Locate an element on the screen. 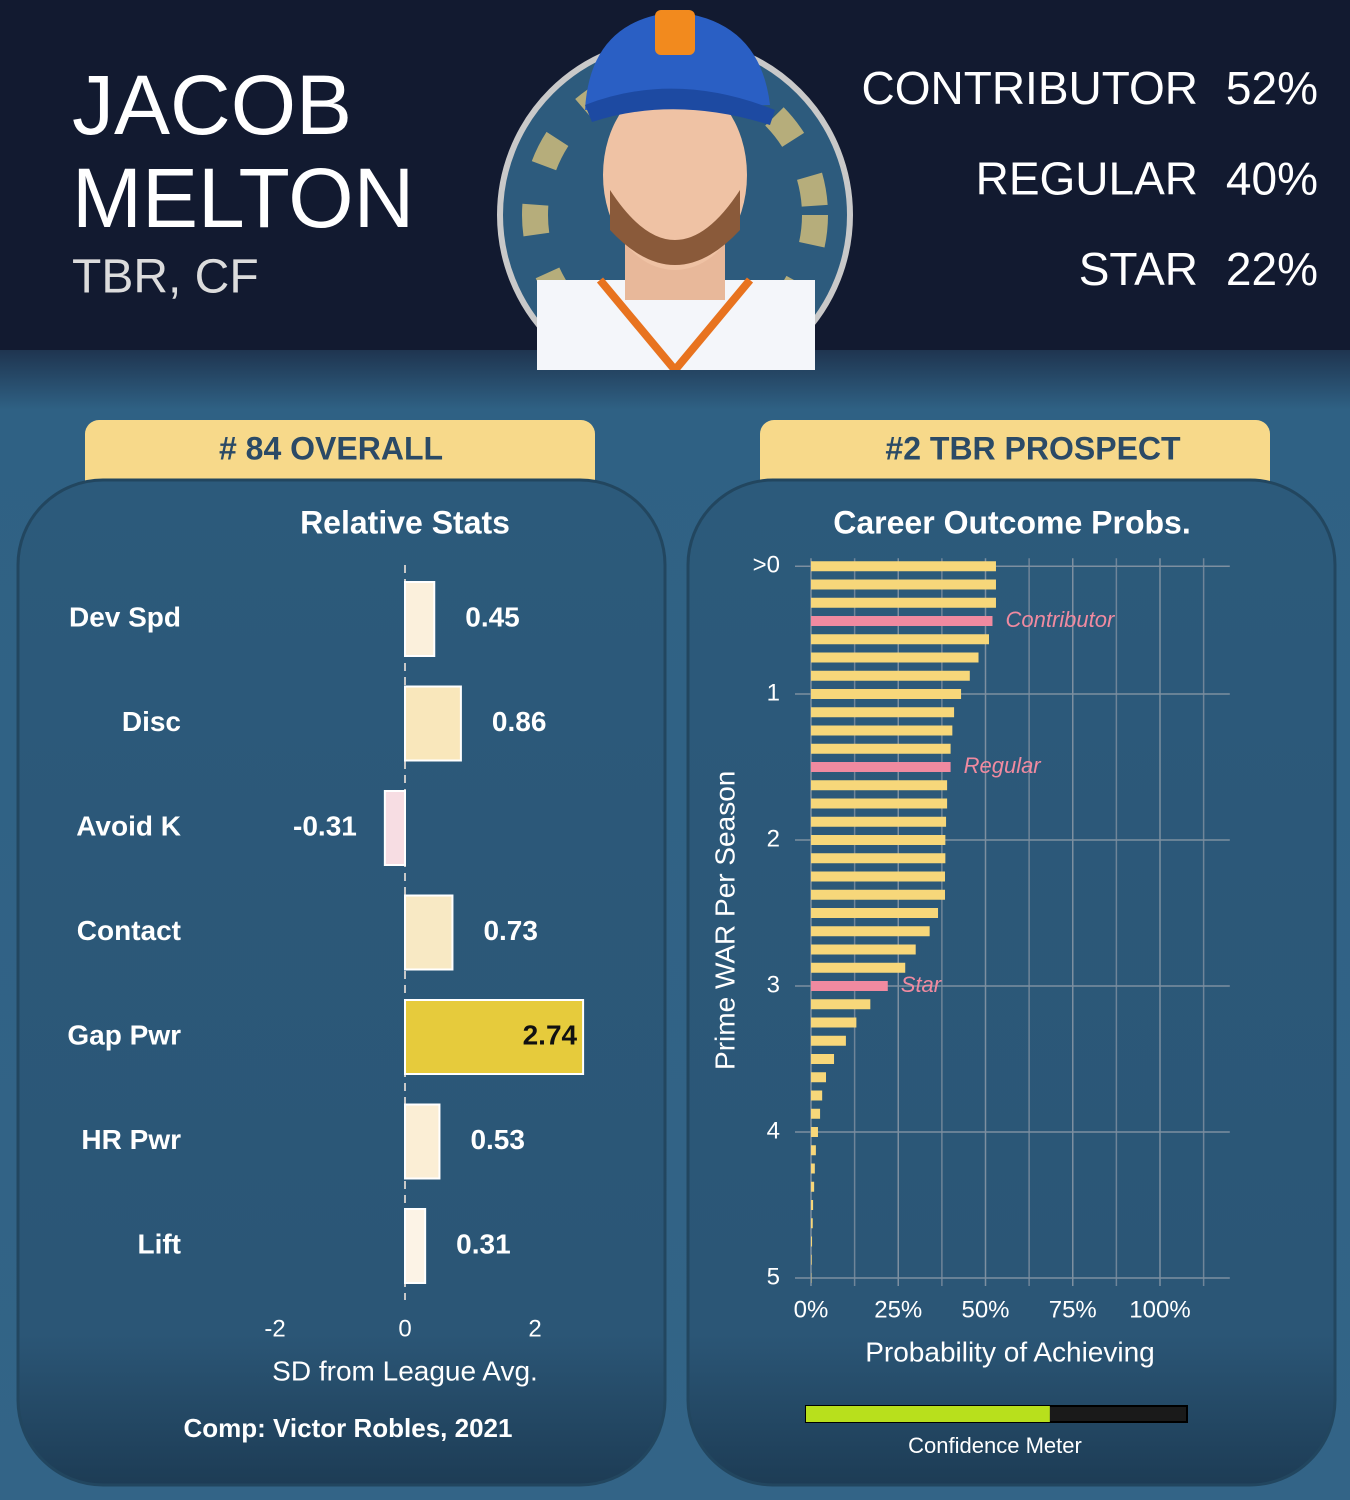  annotation: Regular is located at coordinates (1003, 765).